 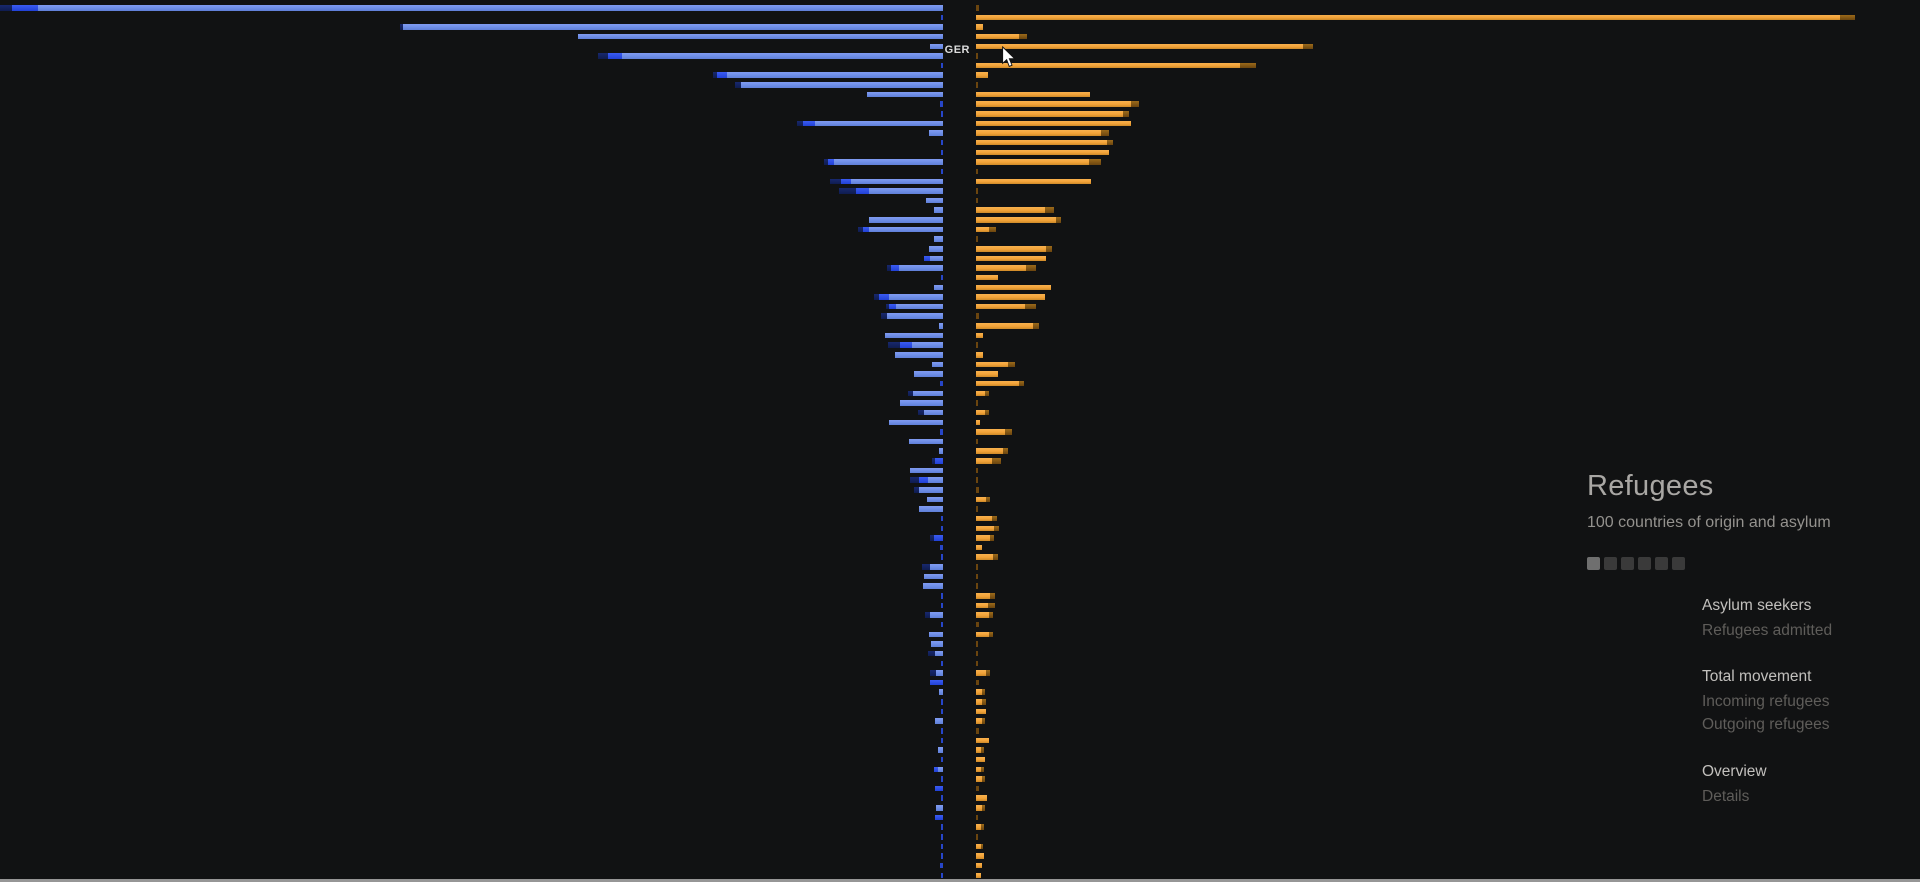 What do you see at coordinates (1757, 605) in the screenshot?
I see `menu-item-asylum-seekers: Asylum seekers` at bounding box center [1757, 605].